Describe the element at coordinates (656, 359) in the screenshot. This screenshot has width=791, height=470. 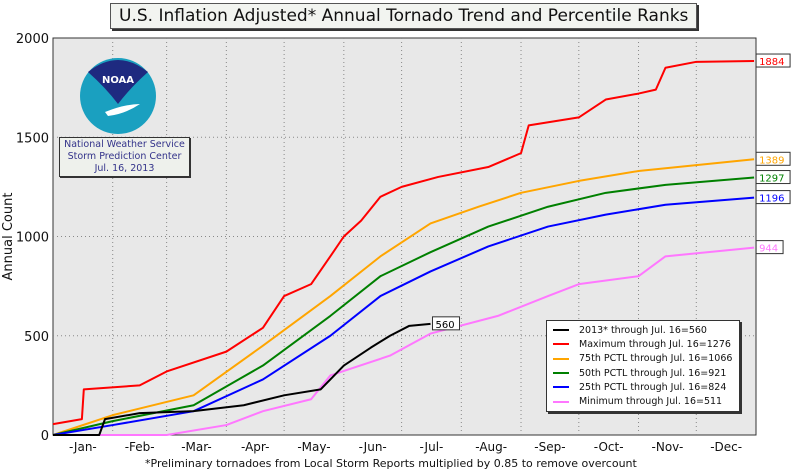
I see `legend-label: 75th PCTL through Jul. 16=1066` at that location.